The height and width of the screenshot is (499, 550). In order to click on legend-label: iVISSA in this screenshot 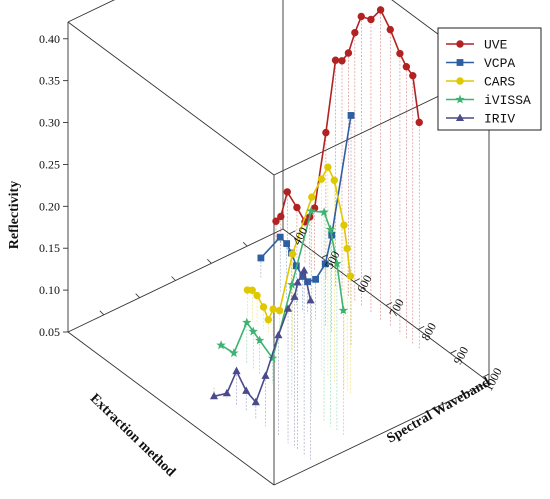, I will do `click(507, 100)`.